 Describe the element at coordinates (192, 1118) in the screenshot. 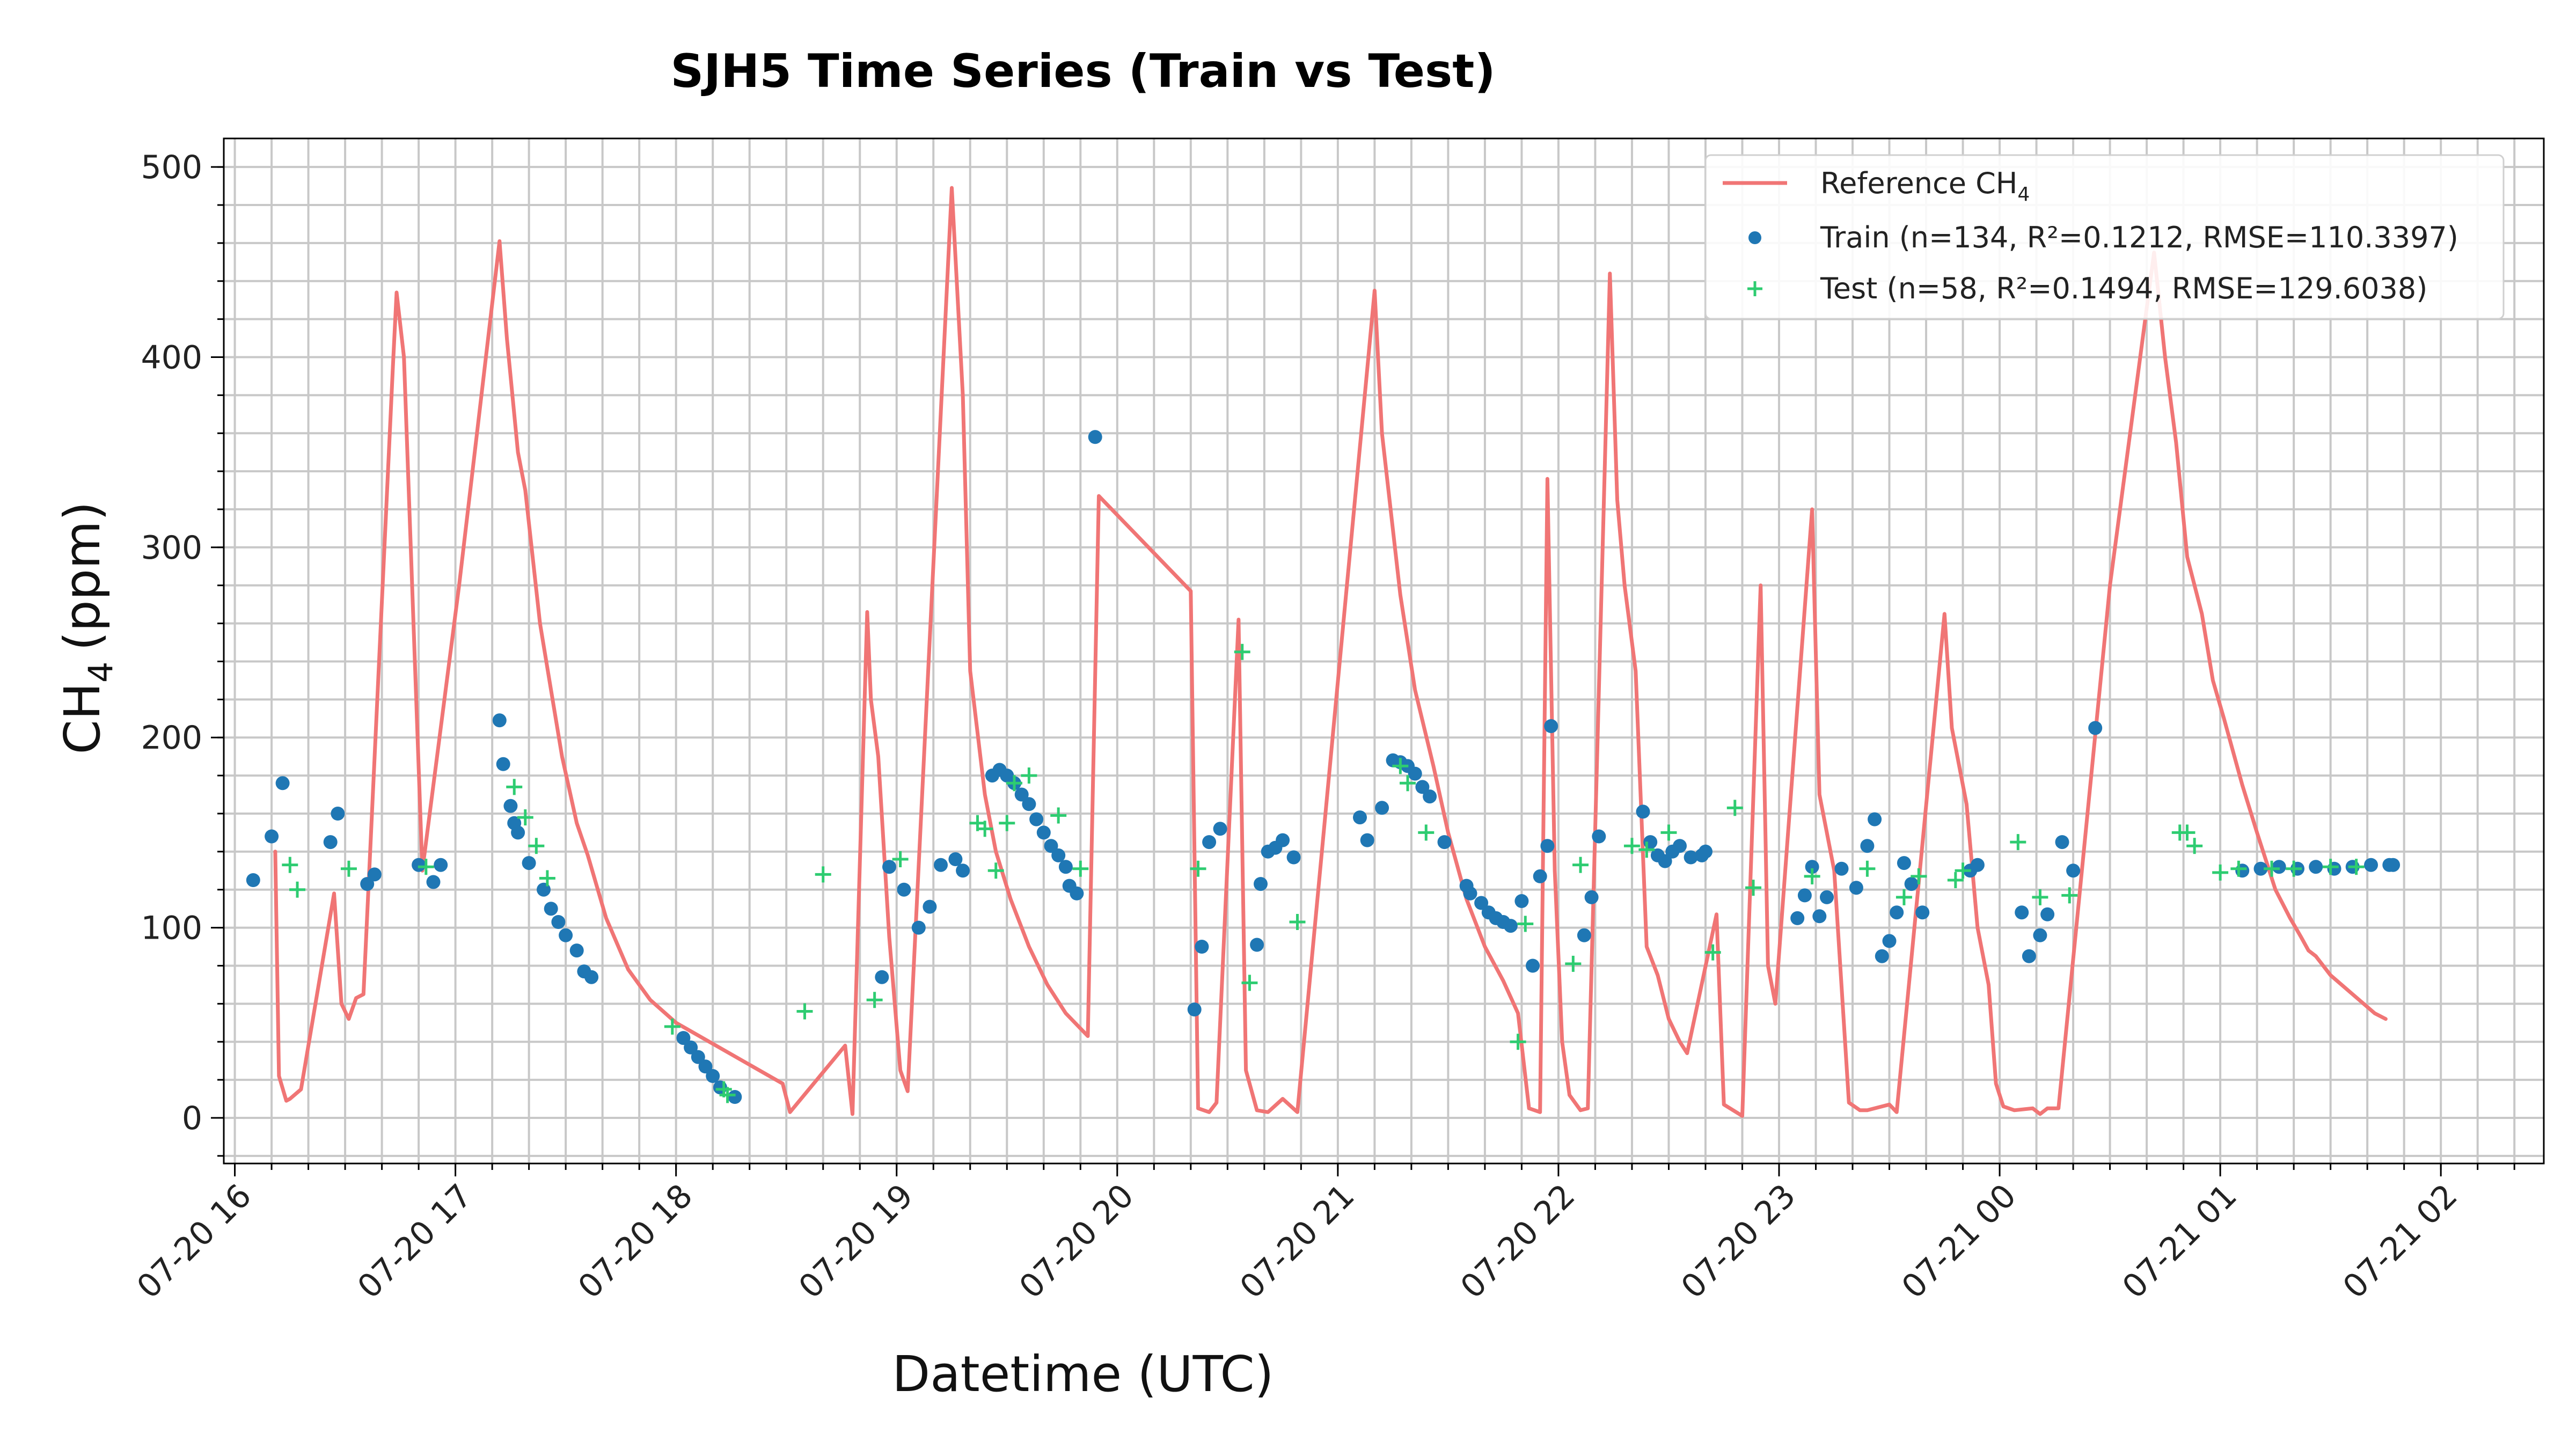

I see `y-tick-label: 0` at that location.